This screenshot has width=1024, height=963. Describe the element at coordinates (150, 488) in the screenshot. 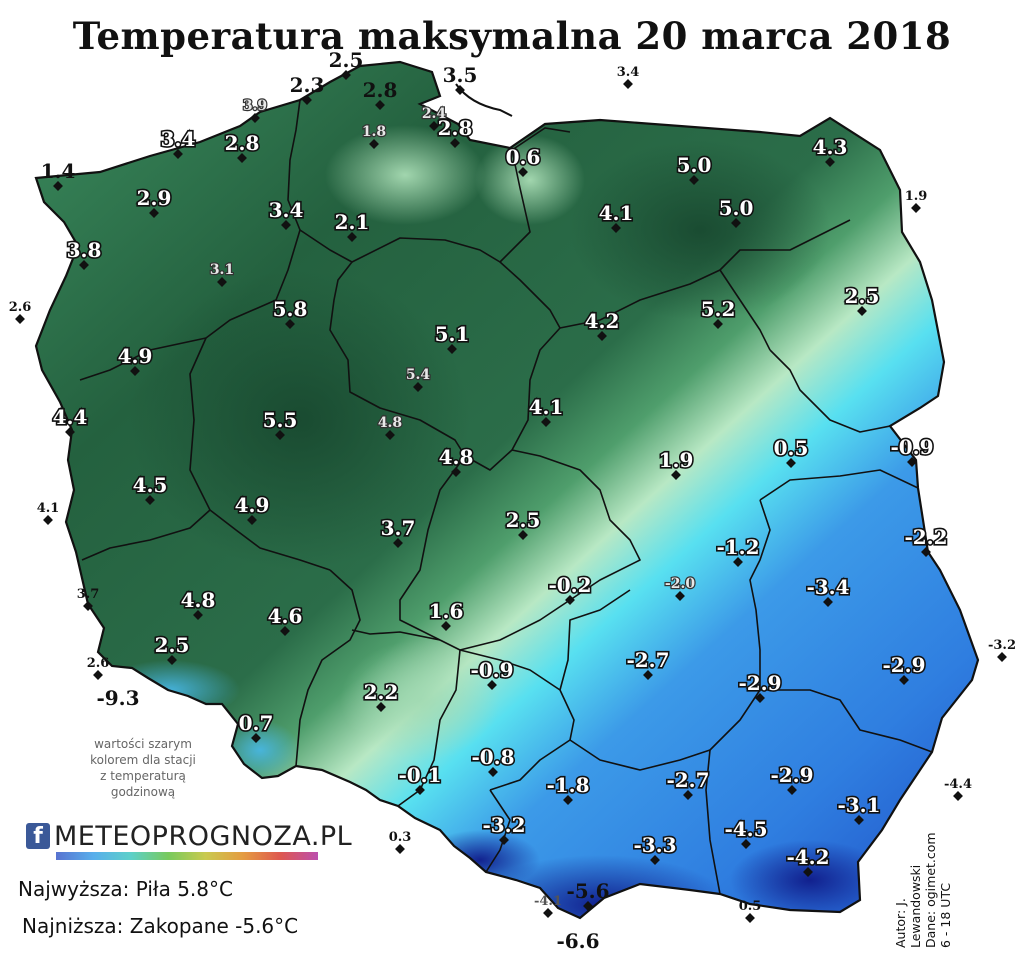

I see `station-39: 4.5` at that location.